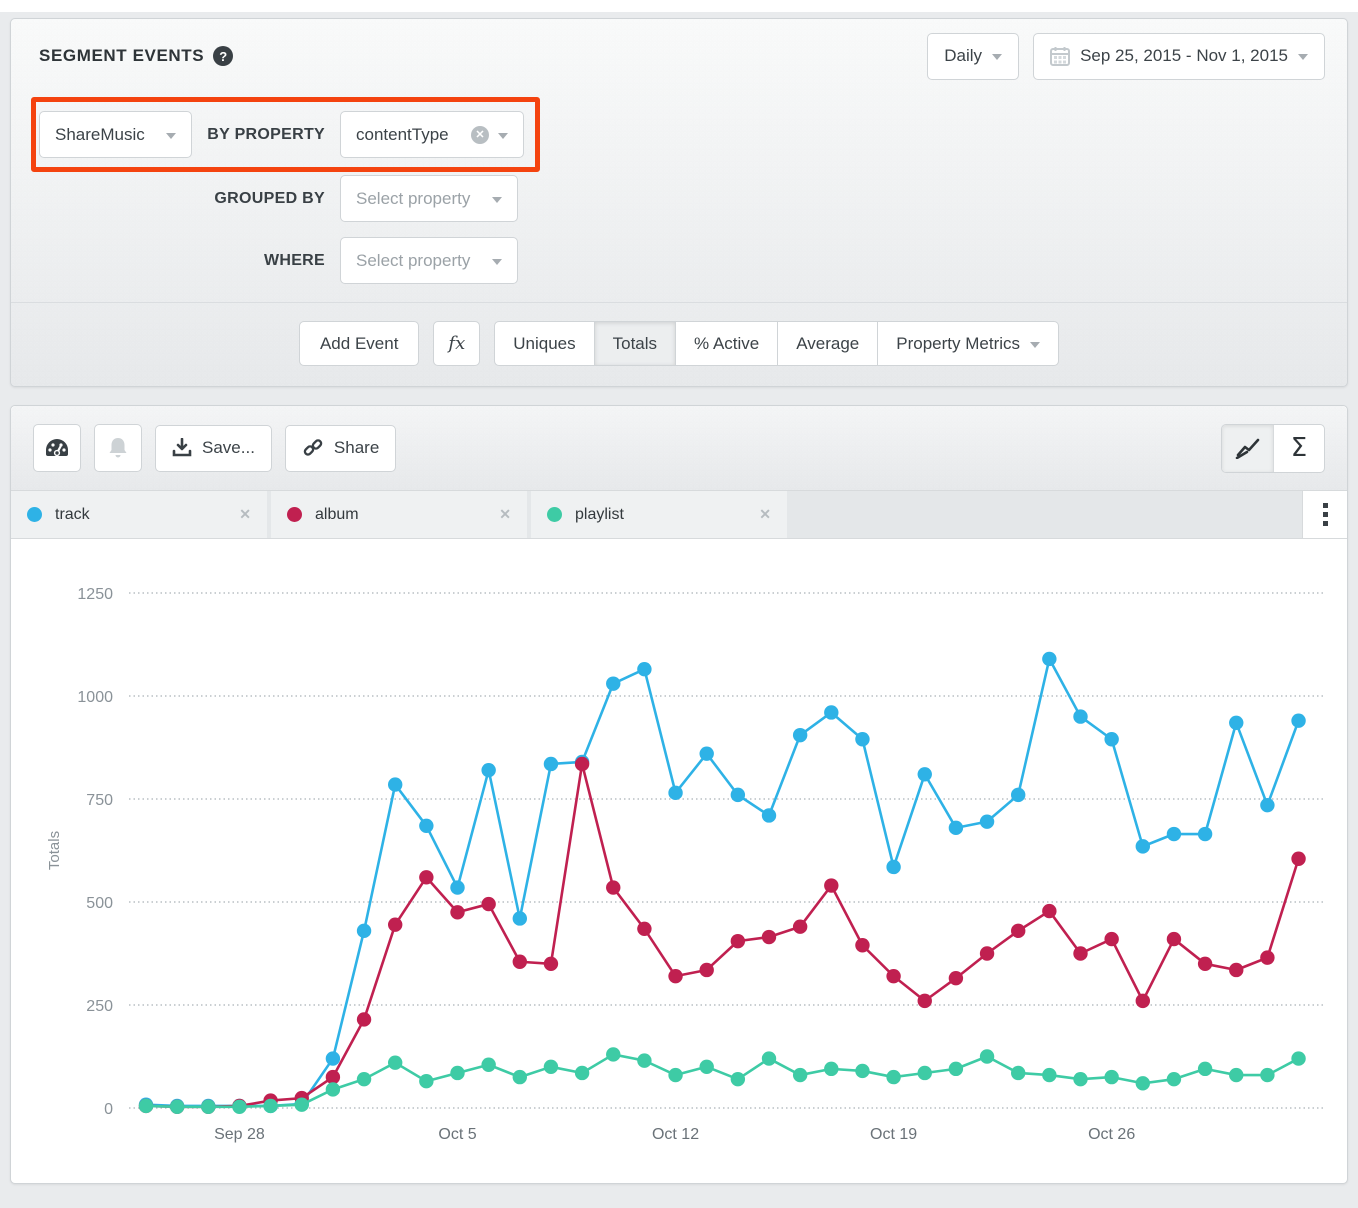 The width and height of the screenshot is (1358, 1208). Describe the element at coordinates (828, 343) in the screenshot. I see `metric-average: Average` at that location.